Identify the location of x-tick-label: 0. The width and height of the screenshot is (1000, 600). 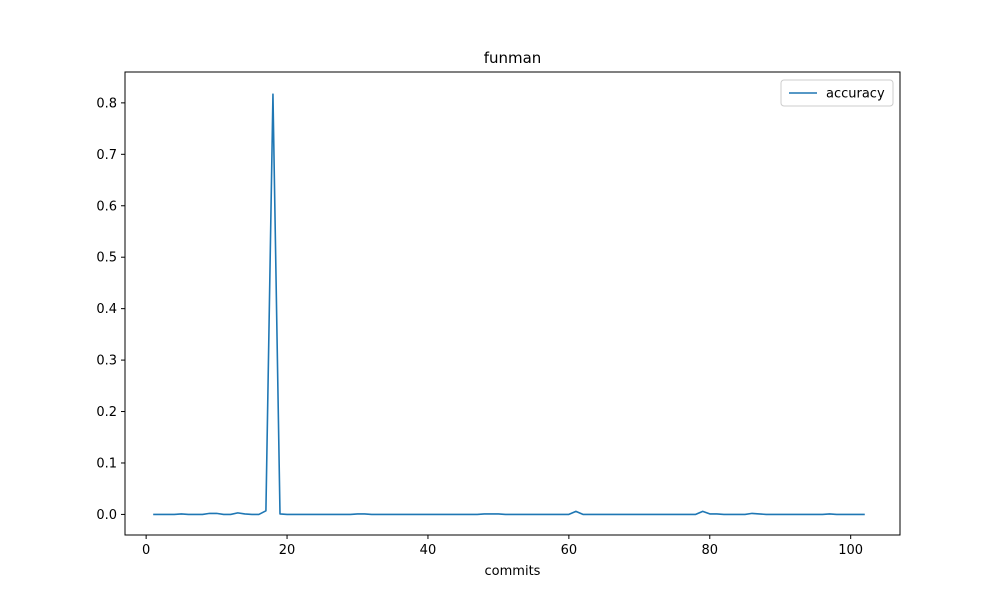
(146, 550).